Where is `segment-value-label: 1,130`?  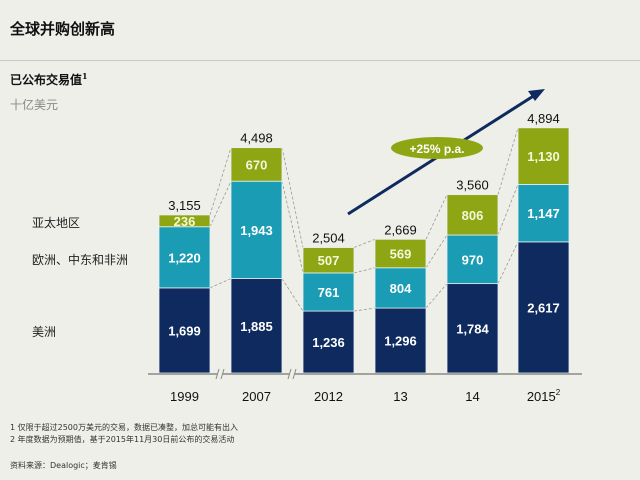 segment-value-label: 1,130 is located at coordinates (543, 156).